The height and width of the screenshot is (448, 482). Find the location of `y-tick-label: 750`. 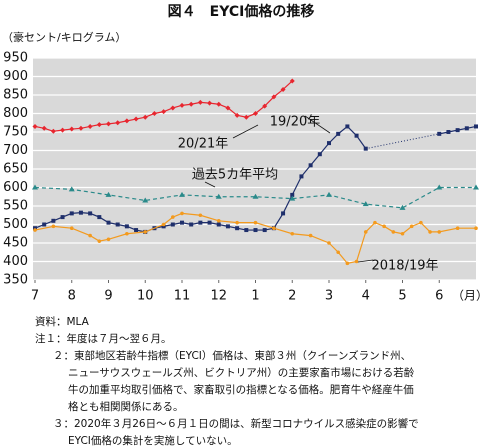

y-tick-label: 750 is located at coordinates (15, 132).